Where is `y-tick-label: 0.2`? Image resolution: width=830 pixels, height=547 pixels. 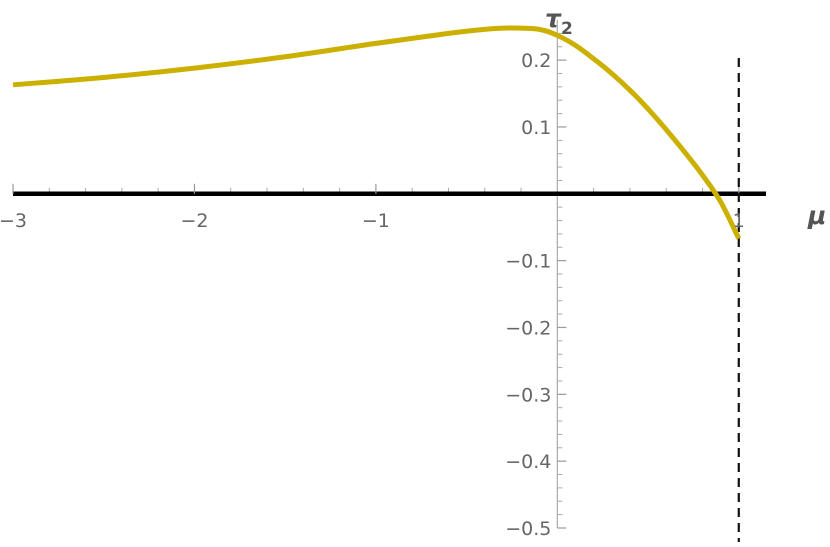 y-tick-label: 0.2 is located at coordinates (536, 61).